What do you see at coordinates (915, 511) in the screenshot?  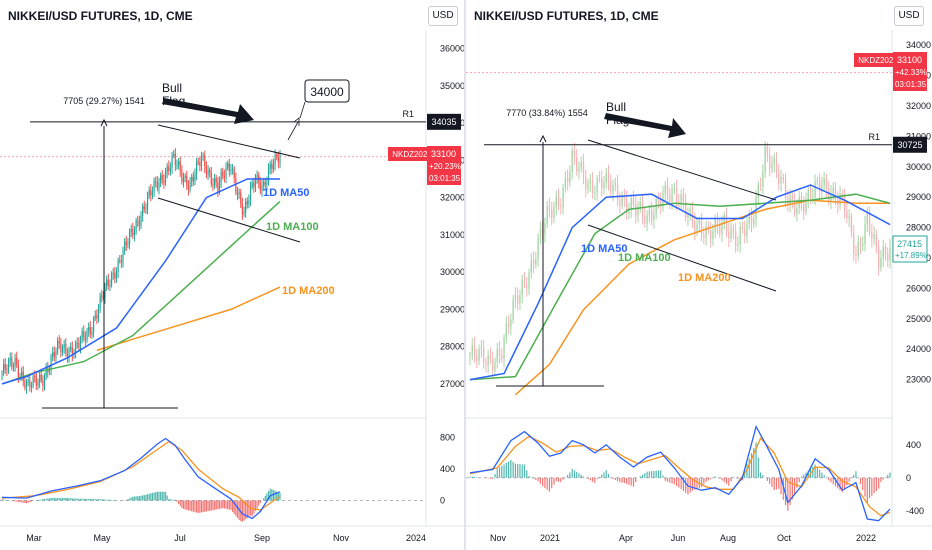 I see `osc-tick-label: -400` at bounding box center [915, 511].